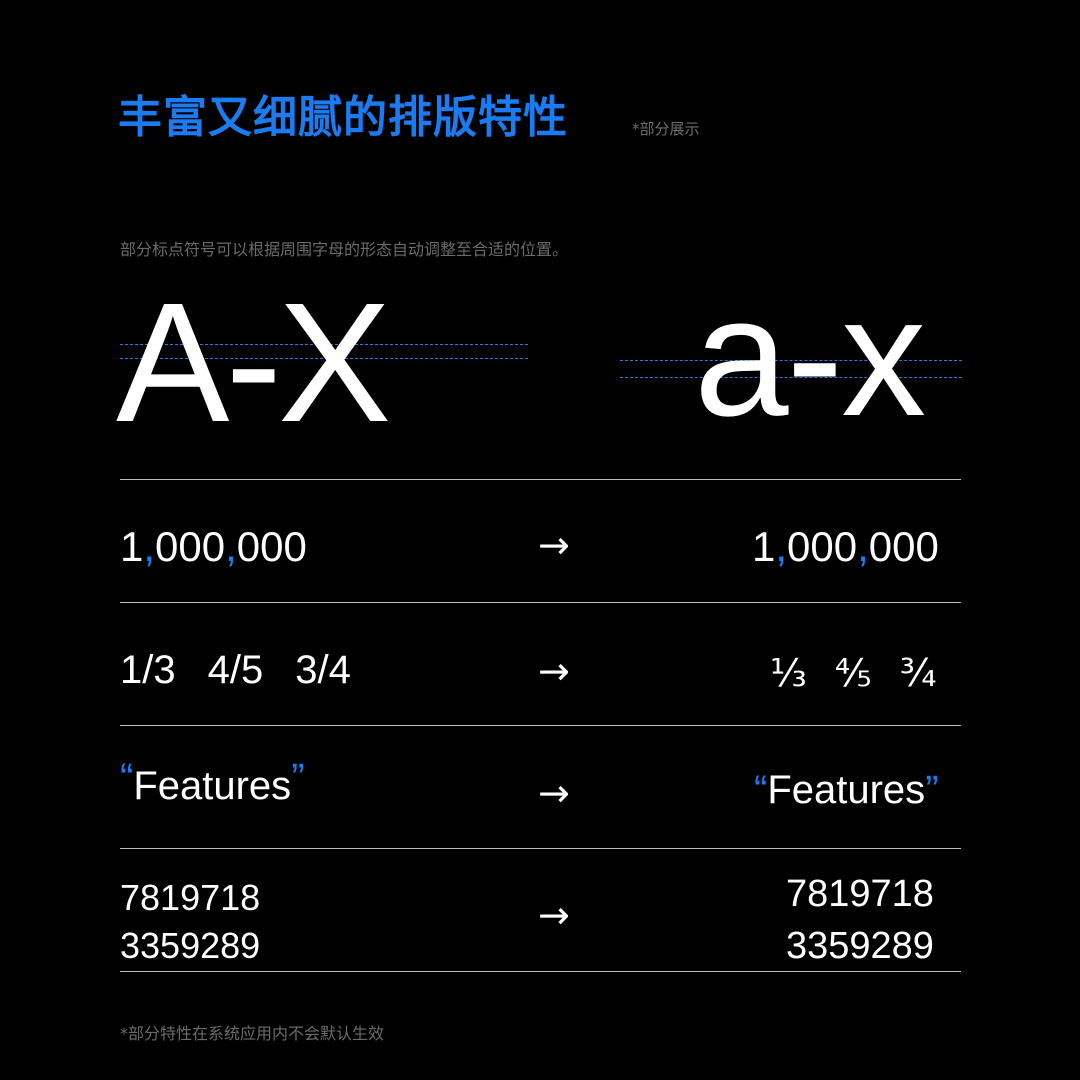 Image resolution: width=1080 pixels, height=1080 pixels. I want to click on uppercase-hyphen-sample: A-X, so click(253, 363).